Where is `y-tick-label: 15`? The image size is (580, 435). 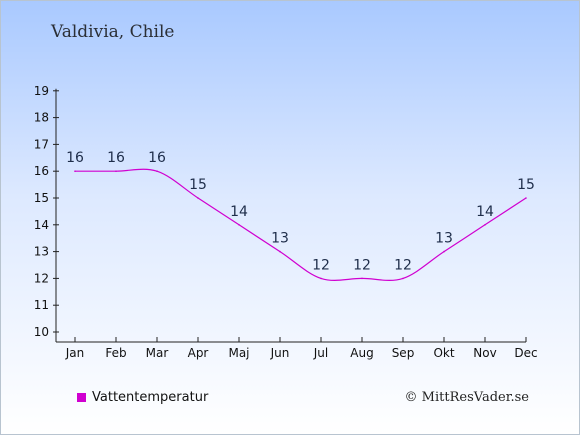
y-tick-label: 15 is located at coordinates (41, 198).